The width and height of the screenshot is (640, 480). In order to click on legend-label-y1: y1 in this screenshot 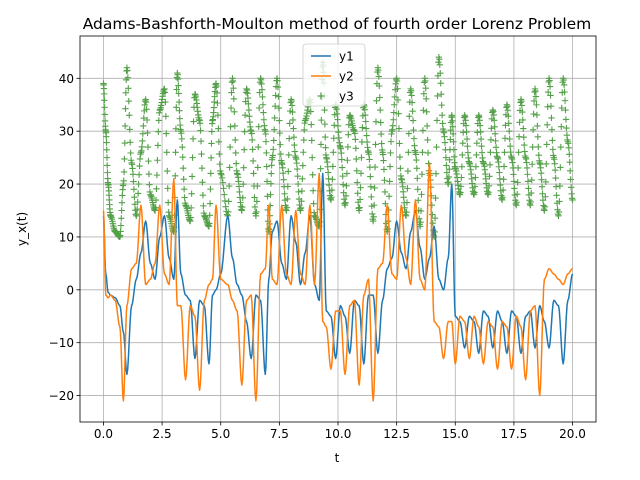, I will do `click(346, 57)`.